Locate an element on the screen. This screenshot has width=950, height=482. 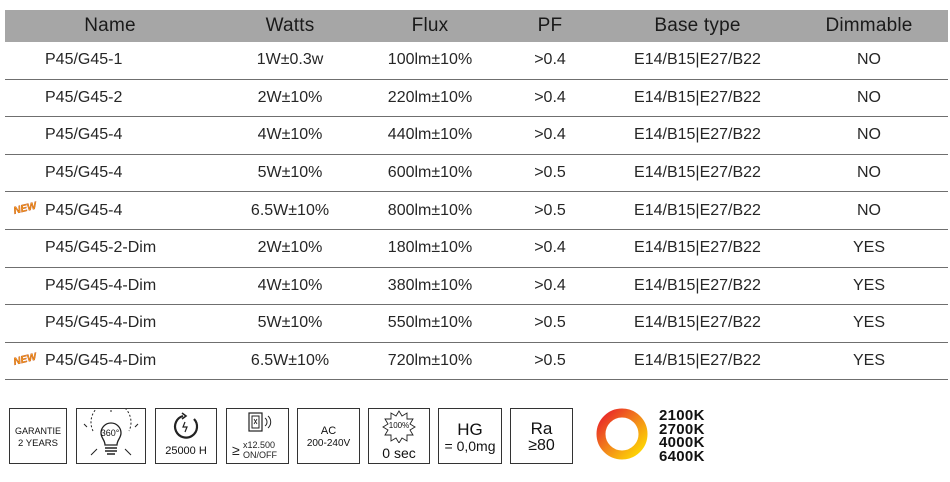
header-base-type: Base type is located at coordinates (697, 26).